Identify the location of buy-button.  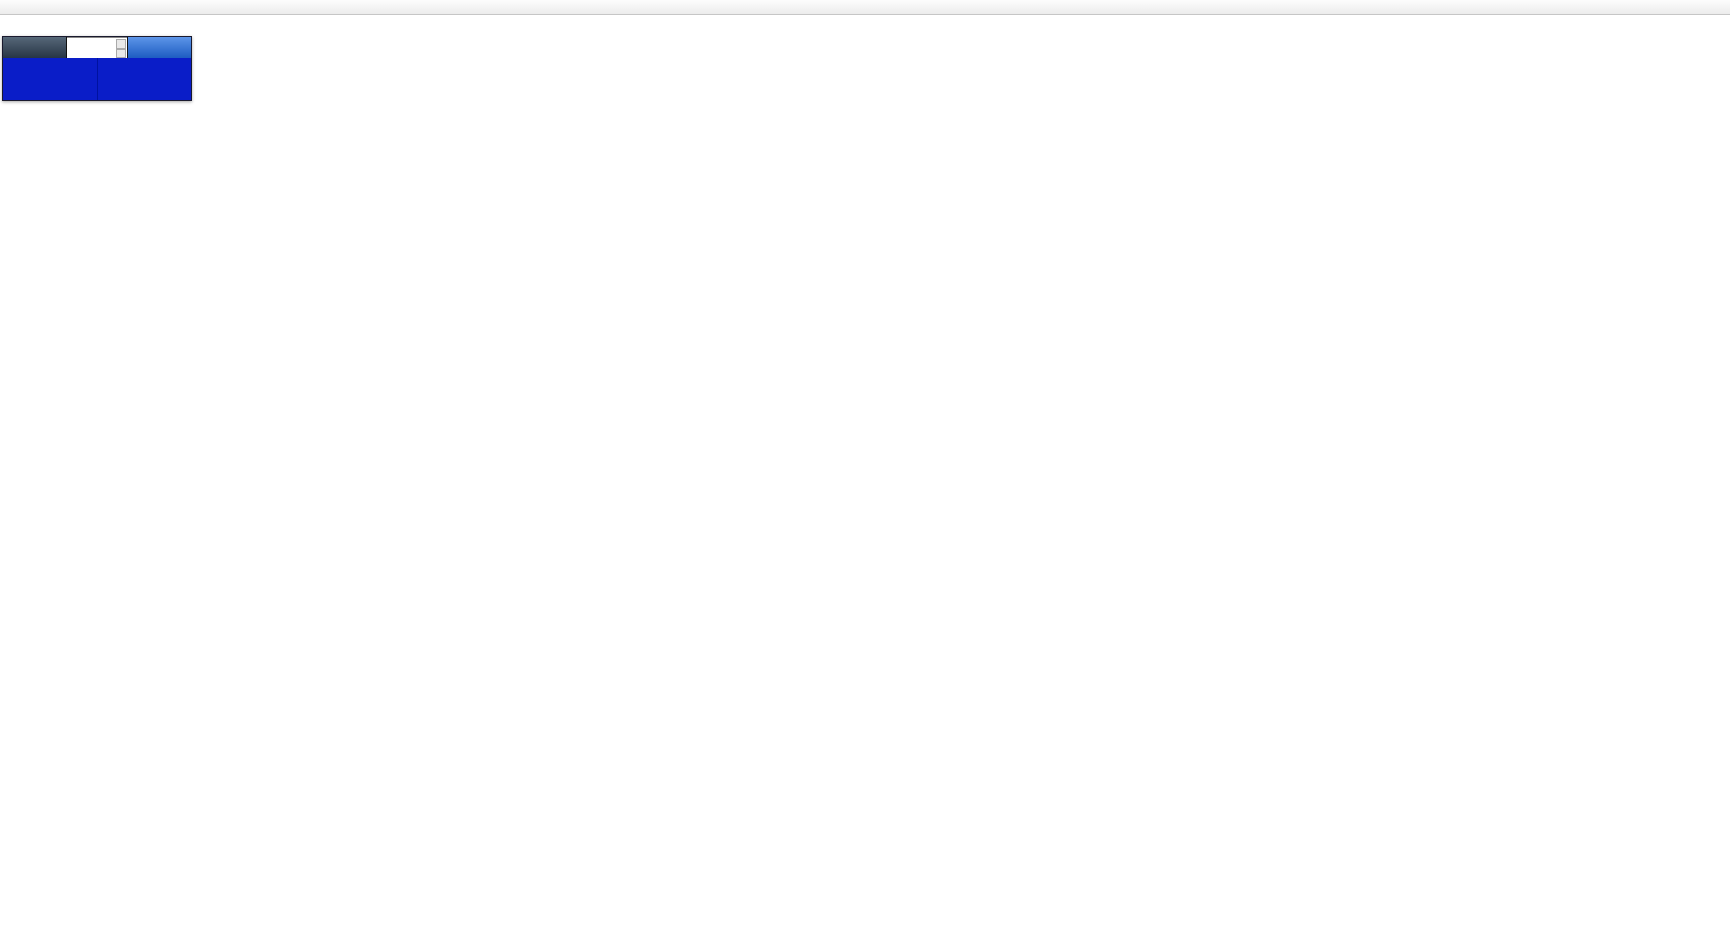
(159, 47).